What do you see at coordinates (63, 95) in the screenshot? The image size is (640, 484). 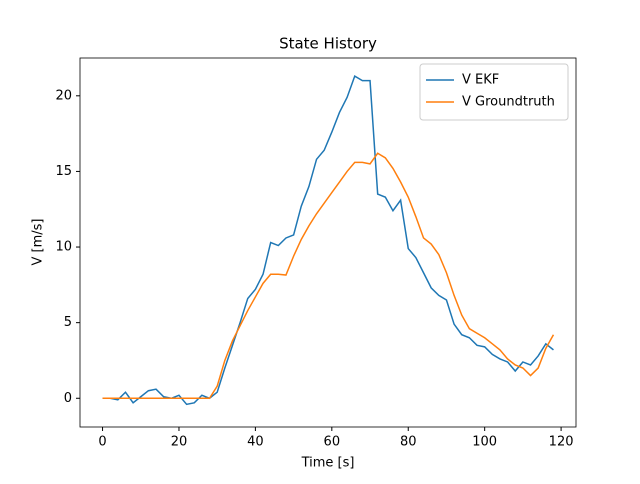 I see `y-tick-label: 20` at bounding box center [63, 95].